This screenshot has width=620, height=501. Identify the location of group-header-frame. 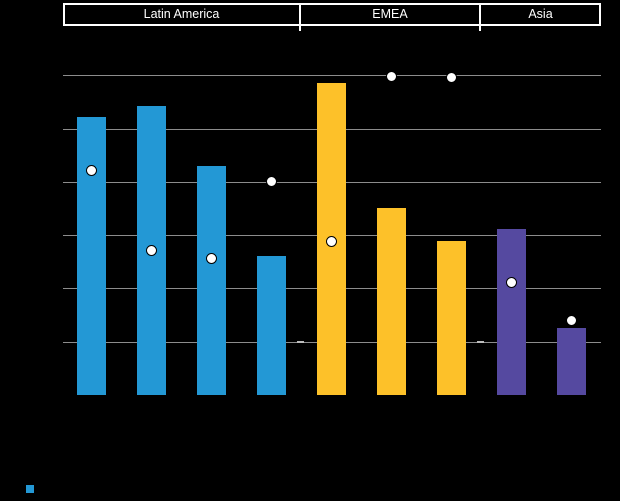
(332, 14).